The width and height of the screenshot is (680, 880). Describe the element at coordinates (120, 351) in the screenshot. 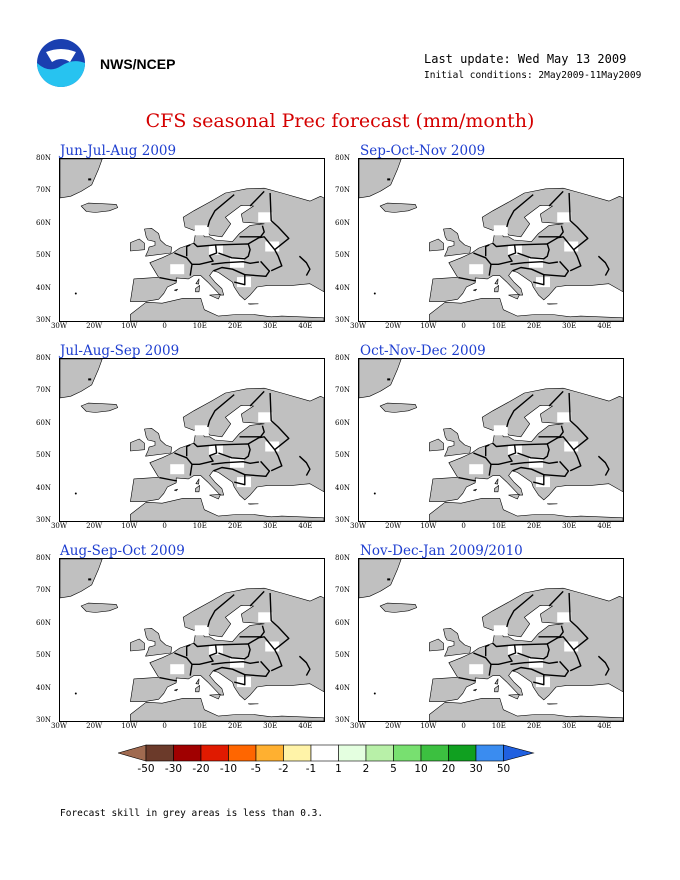

I see `panel-title: Jul-Aug-Sep 2009` at that location.